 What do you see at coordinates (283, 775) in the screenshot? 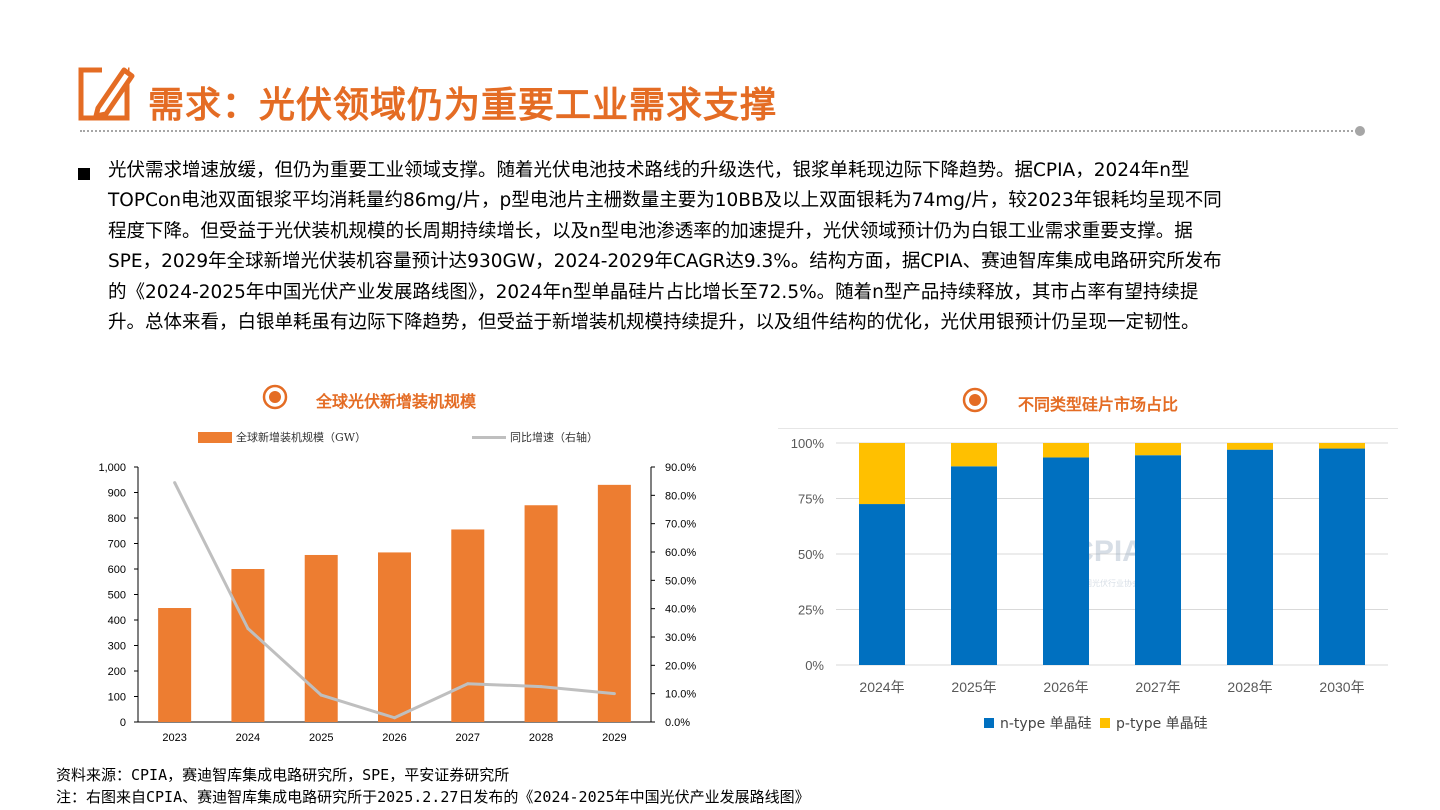
I see `source-note: 资料来源：CPIA，赛迪智库集成电路研究所，SPE，平安证券研究所` at bounding box center [283, 775].